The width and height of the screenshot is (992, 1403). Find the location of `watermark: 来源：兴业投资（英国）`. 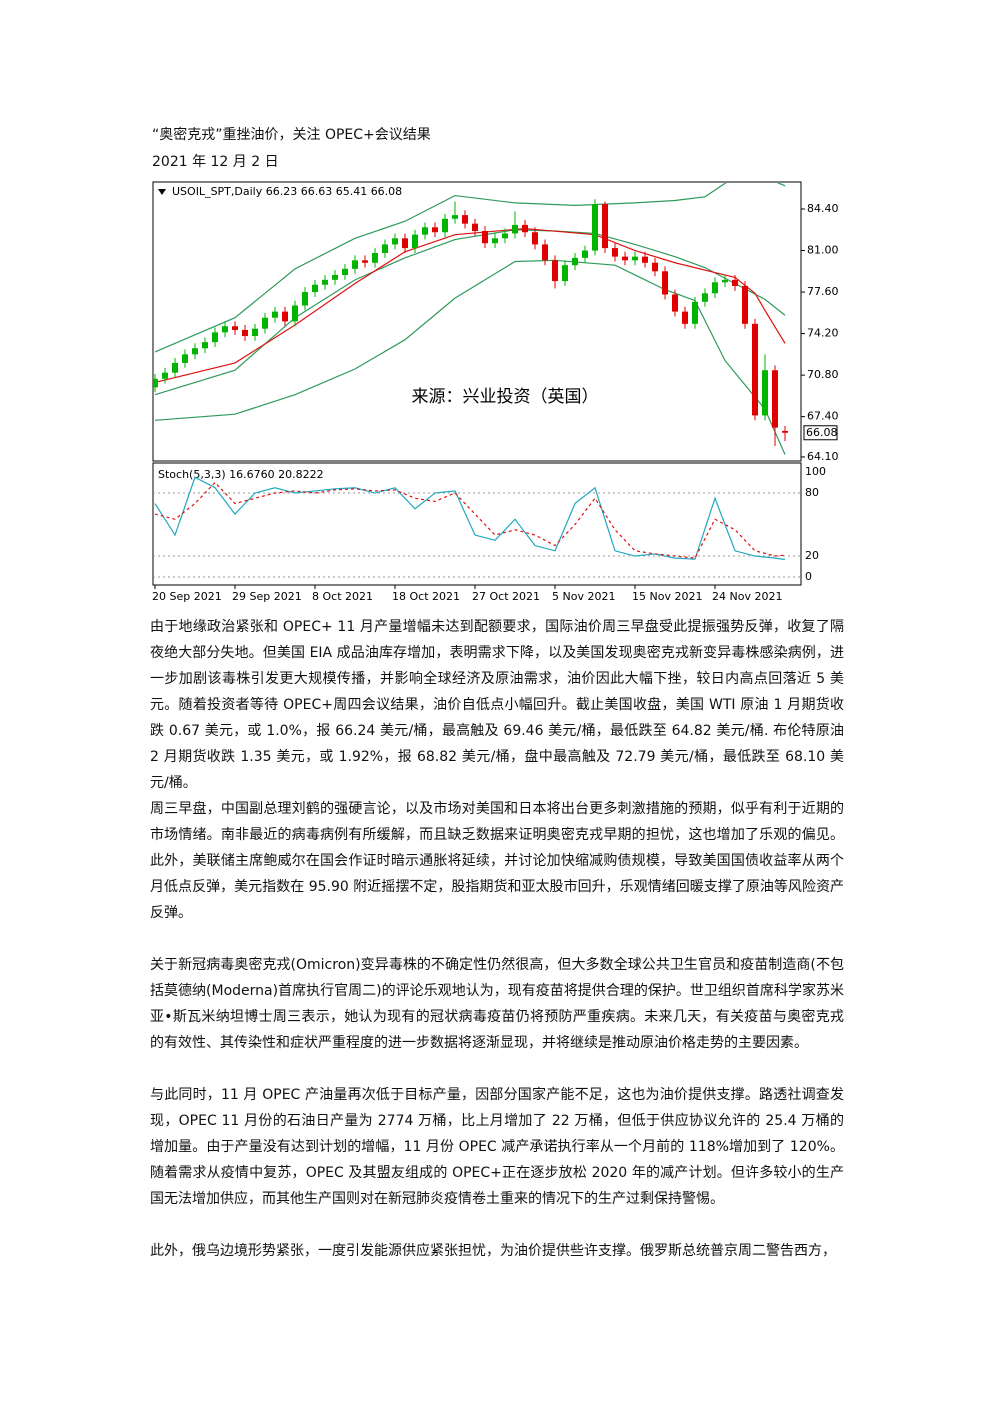

watermark: 来源：兴业投资（英国） is located at coordinates (505, 397).